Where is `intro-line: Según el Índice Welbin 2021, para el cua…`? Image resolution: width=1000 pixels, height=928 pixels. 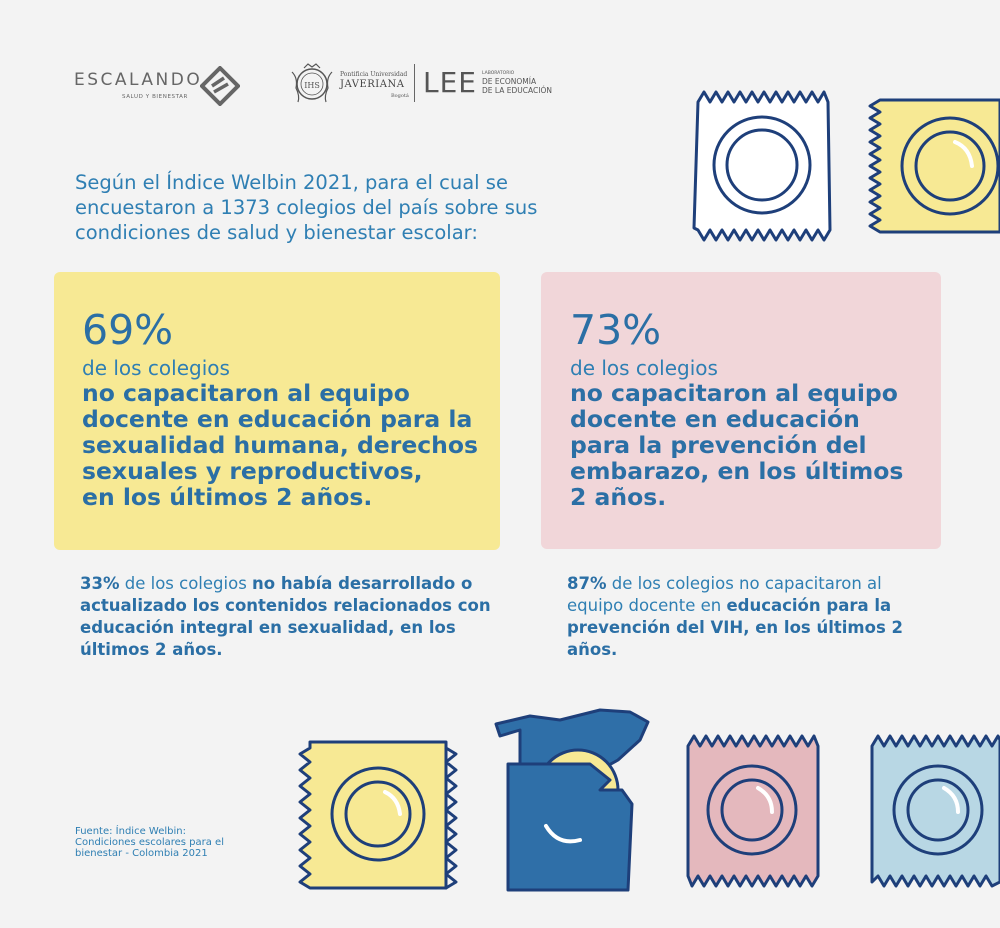 intro-line: Según el Índice Welbin 2021, para el cua… is located at coordinates (291, 182).